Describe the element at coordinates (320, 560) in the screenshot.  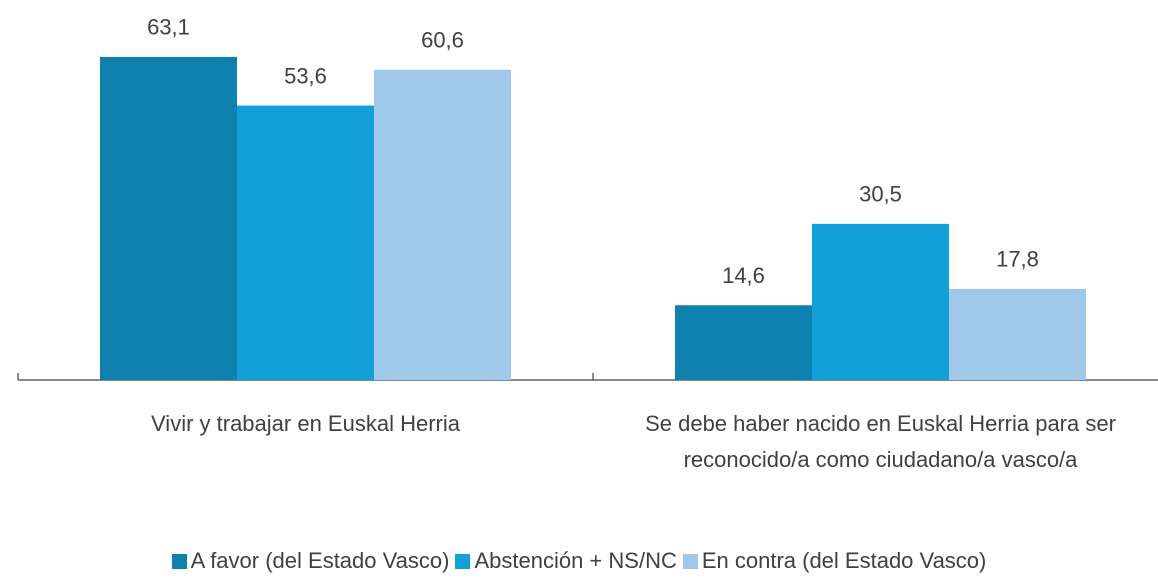
I see `legend-label: A favor (del Estado Vasco)` at that location.